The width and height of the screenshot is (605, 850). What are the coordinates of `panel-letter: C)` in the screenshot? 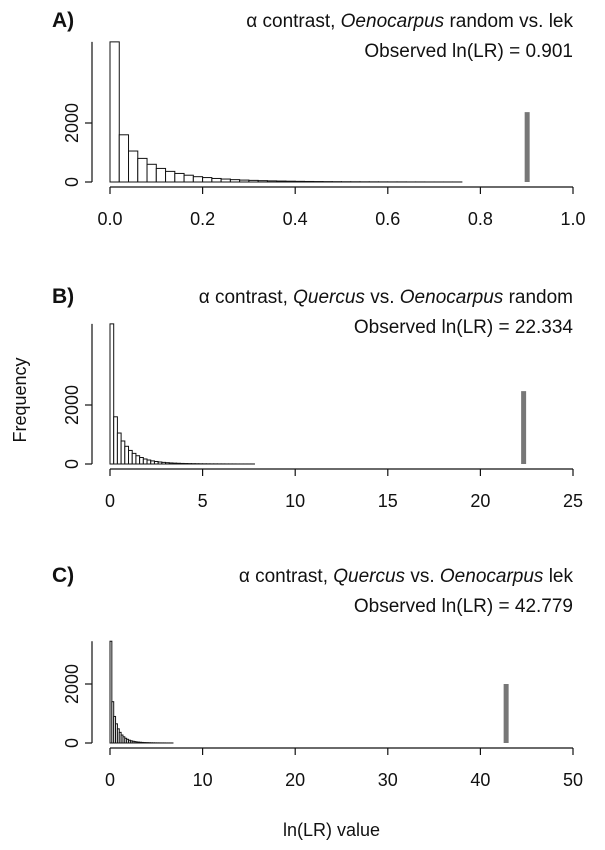 It's located at (63, 575).